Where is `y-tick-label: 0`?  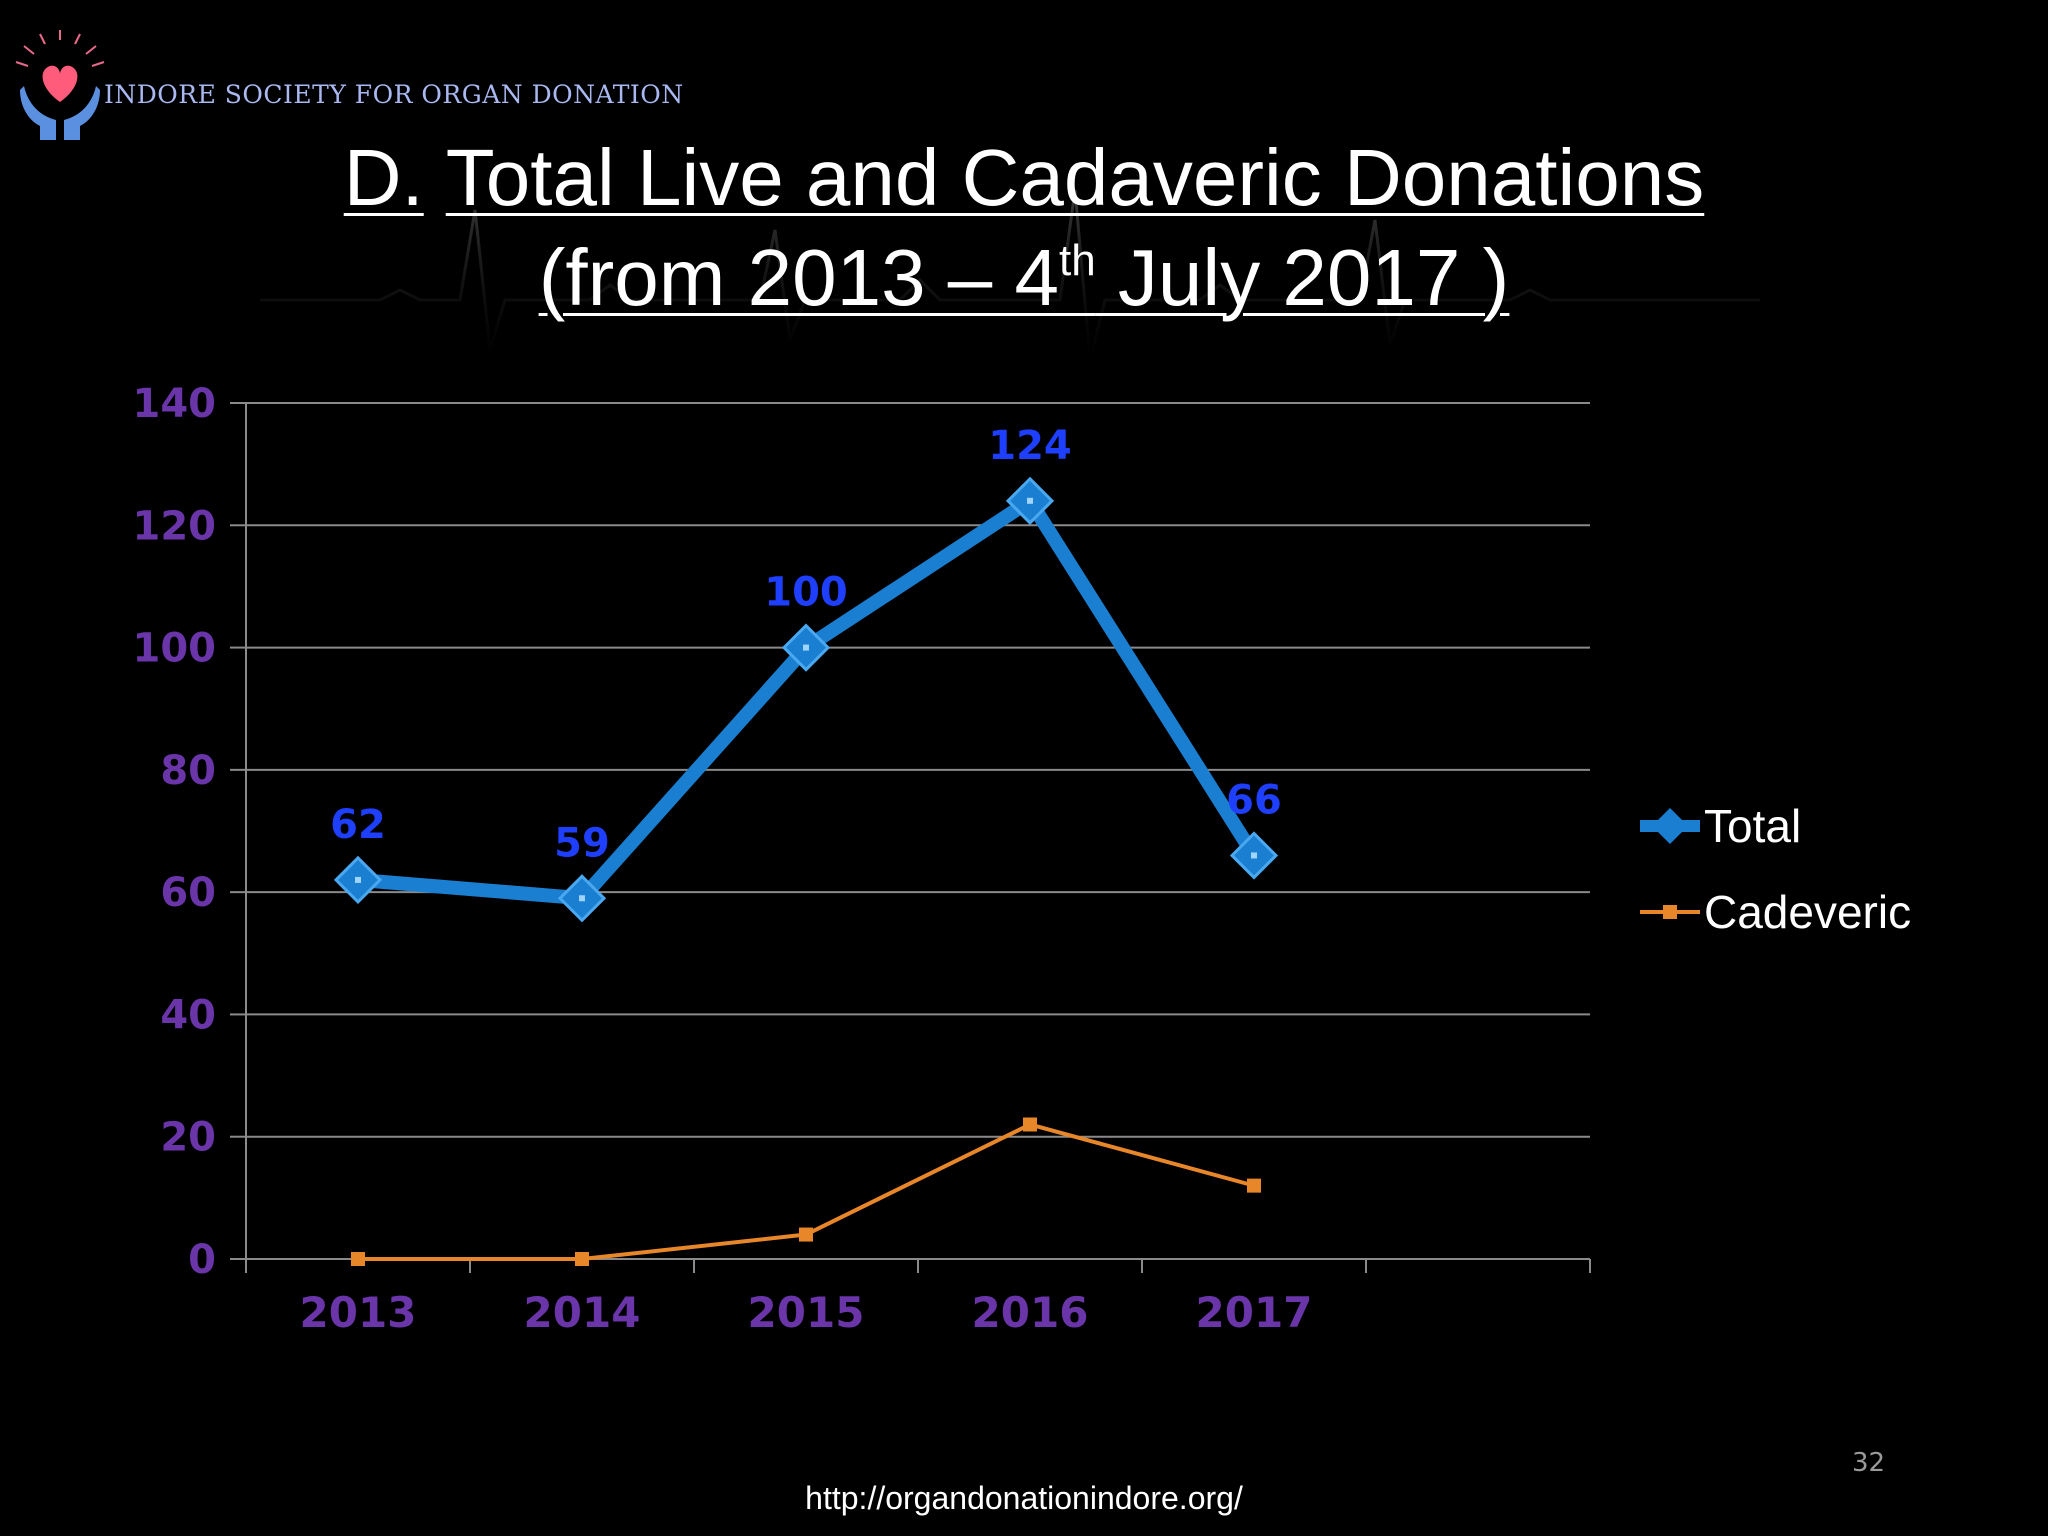
y-tick-label: 0 is located at coordinates (202, 1260).